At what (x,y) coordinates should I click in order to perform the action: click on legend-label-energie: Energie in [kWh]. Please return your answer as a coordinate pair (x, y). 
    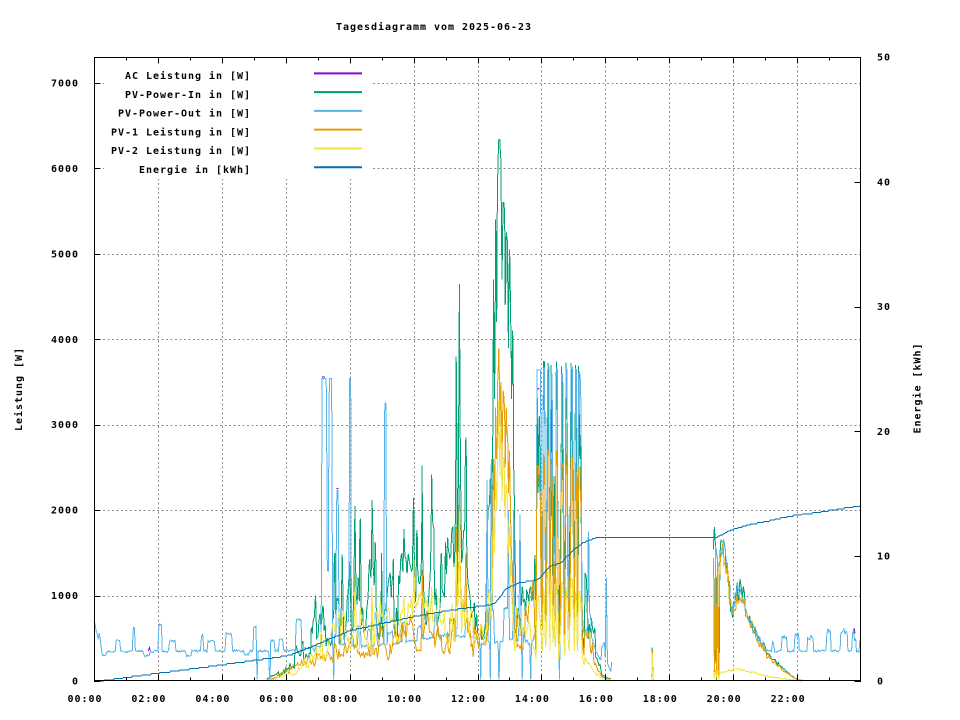
    Looking at the image, I should click on (195, 170).